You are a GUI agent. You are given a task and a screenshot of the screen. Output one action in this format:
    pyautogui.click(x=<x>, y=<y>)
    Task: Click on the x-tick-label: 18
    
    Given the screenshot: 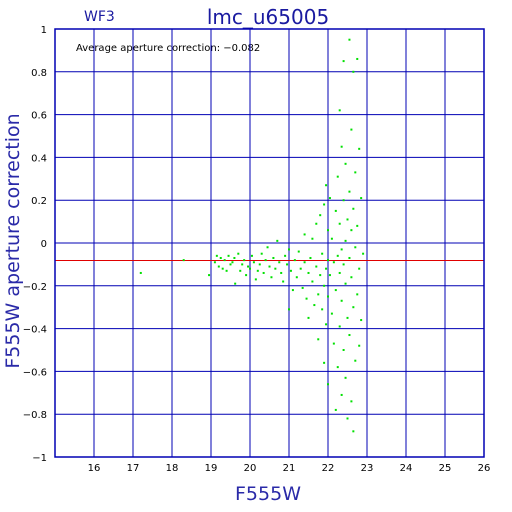 What is the action you would take?
    pyautogui.click(x=172, y=468)
    